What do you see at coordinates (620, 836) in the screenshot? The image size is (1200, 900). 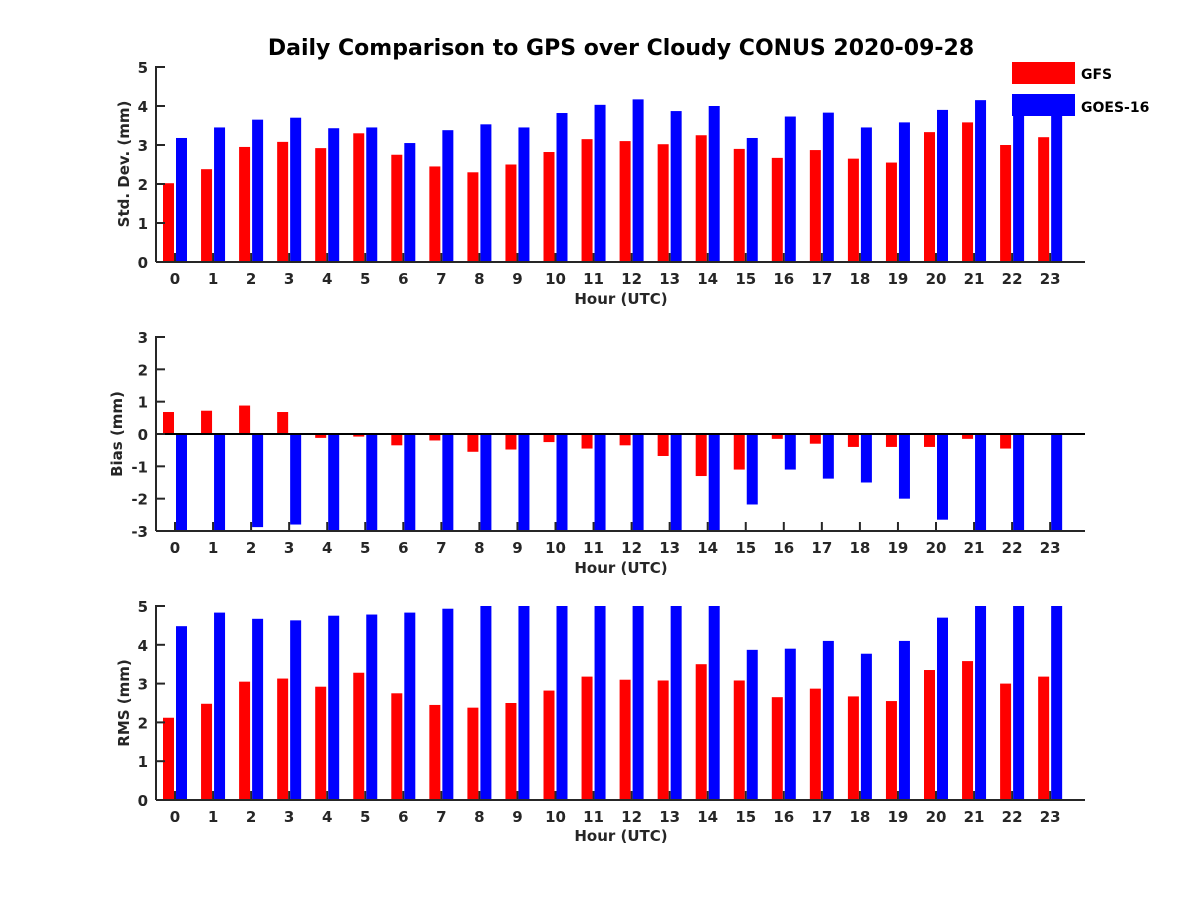 I see `rms-xlabel: Hour (UTC)` at bounding box center [620, 836].